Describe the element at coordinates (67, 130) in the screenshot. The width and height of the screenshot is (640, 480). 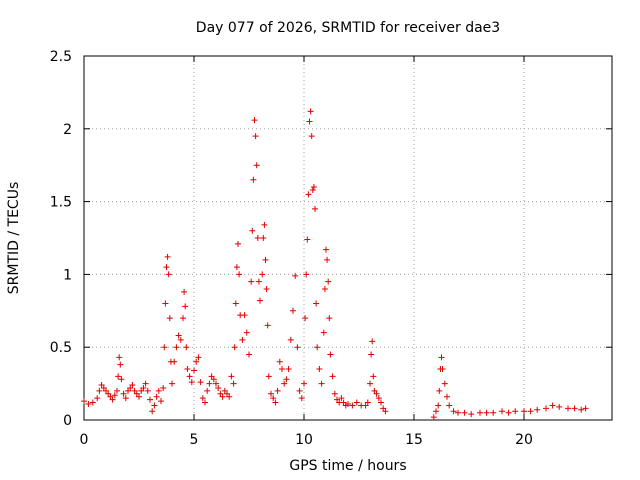
I see `y-tick-label: 2` at that location.